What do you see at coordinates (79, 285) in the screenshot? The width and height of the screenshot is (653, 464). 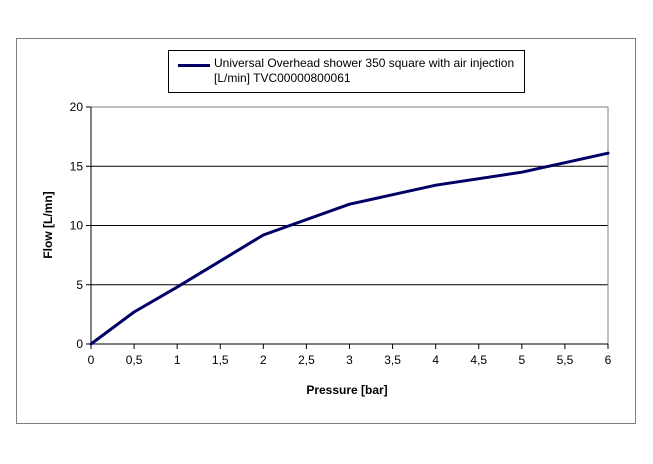 I see `y-tick-label-1: 5` at bounding box center [79, 285].